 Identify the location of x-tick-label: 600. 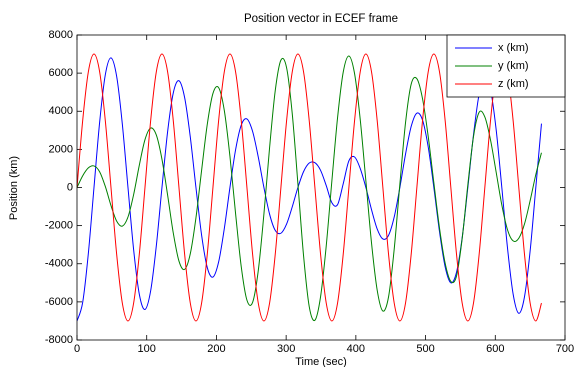
(495, 349).